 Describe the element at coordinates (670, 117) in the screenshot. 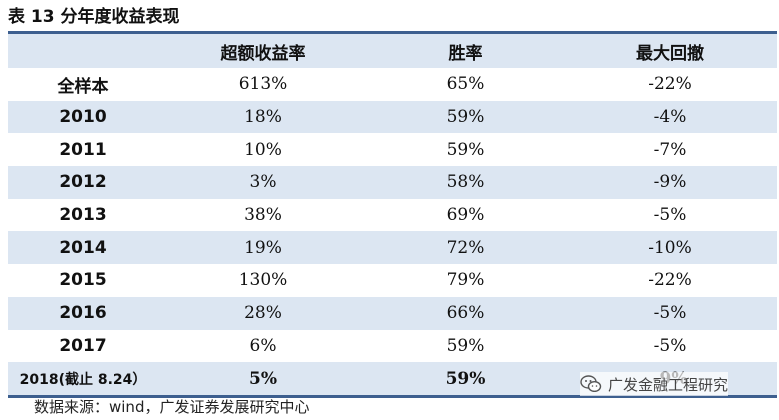

I see `max-drawdown-cell: -4%` at that location.